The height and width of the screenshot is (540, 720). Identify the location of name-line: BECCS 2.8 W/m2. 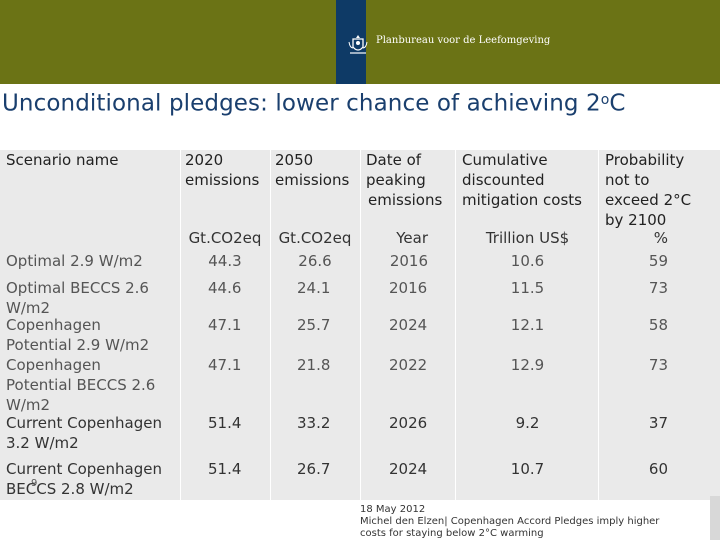
(70, 489).